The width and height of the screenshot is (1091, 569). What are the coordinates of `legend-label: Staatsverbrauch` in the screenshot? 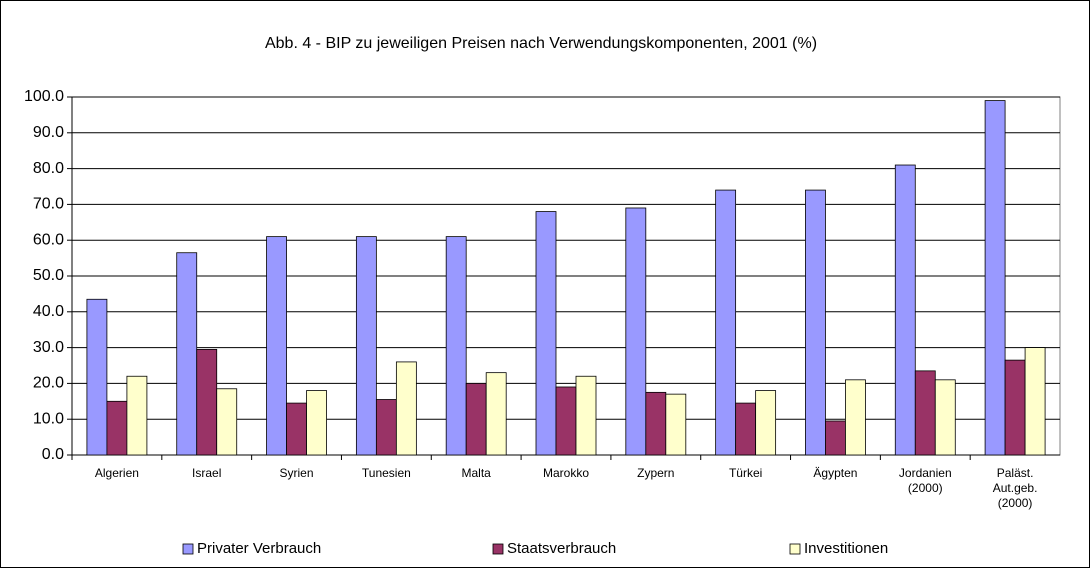 It's located at (561, 548).